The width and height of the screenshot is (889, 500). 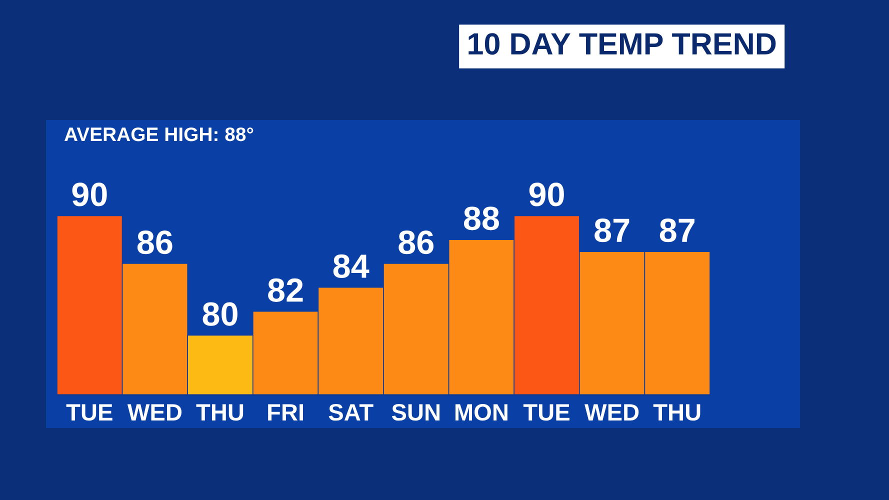 I want to click on data-label: 82, so click(x=285, y=290).